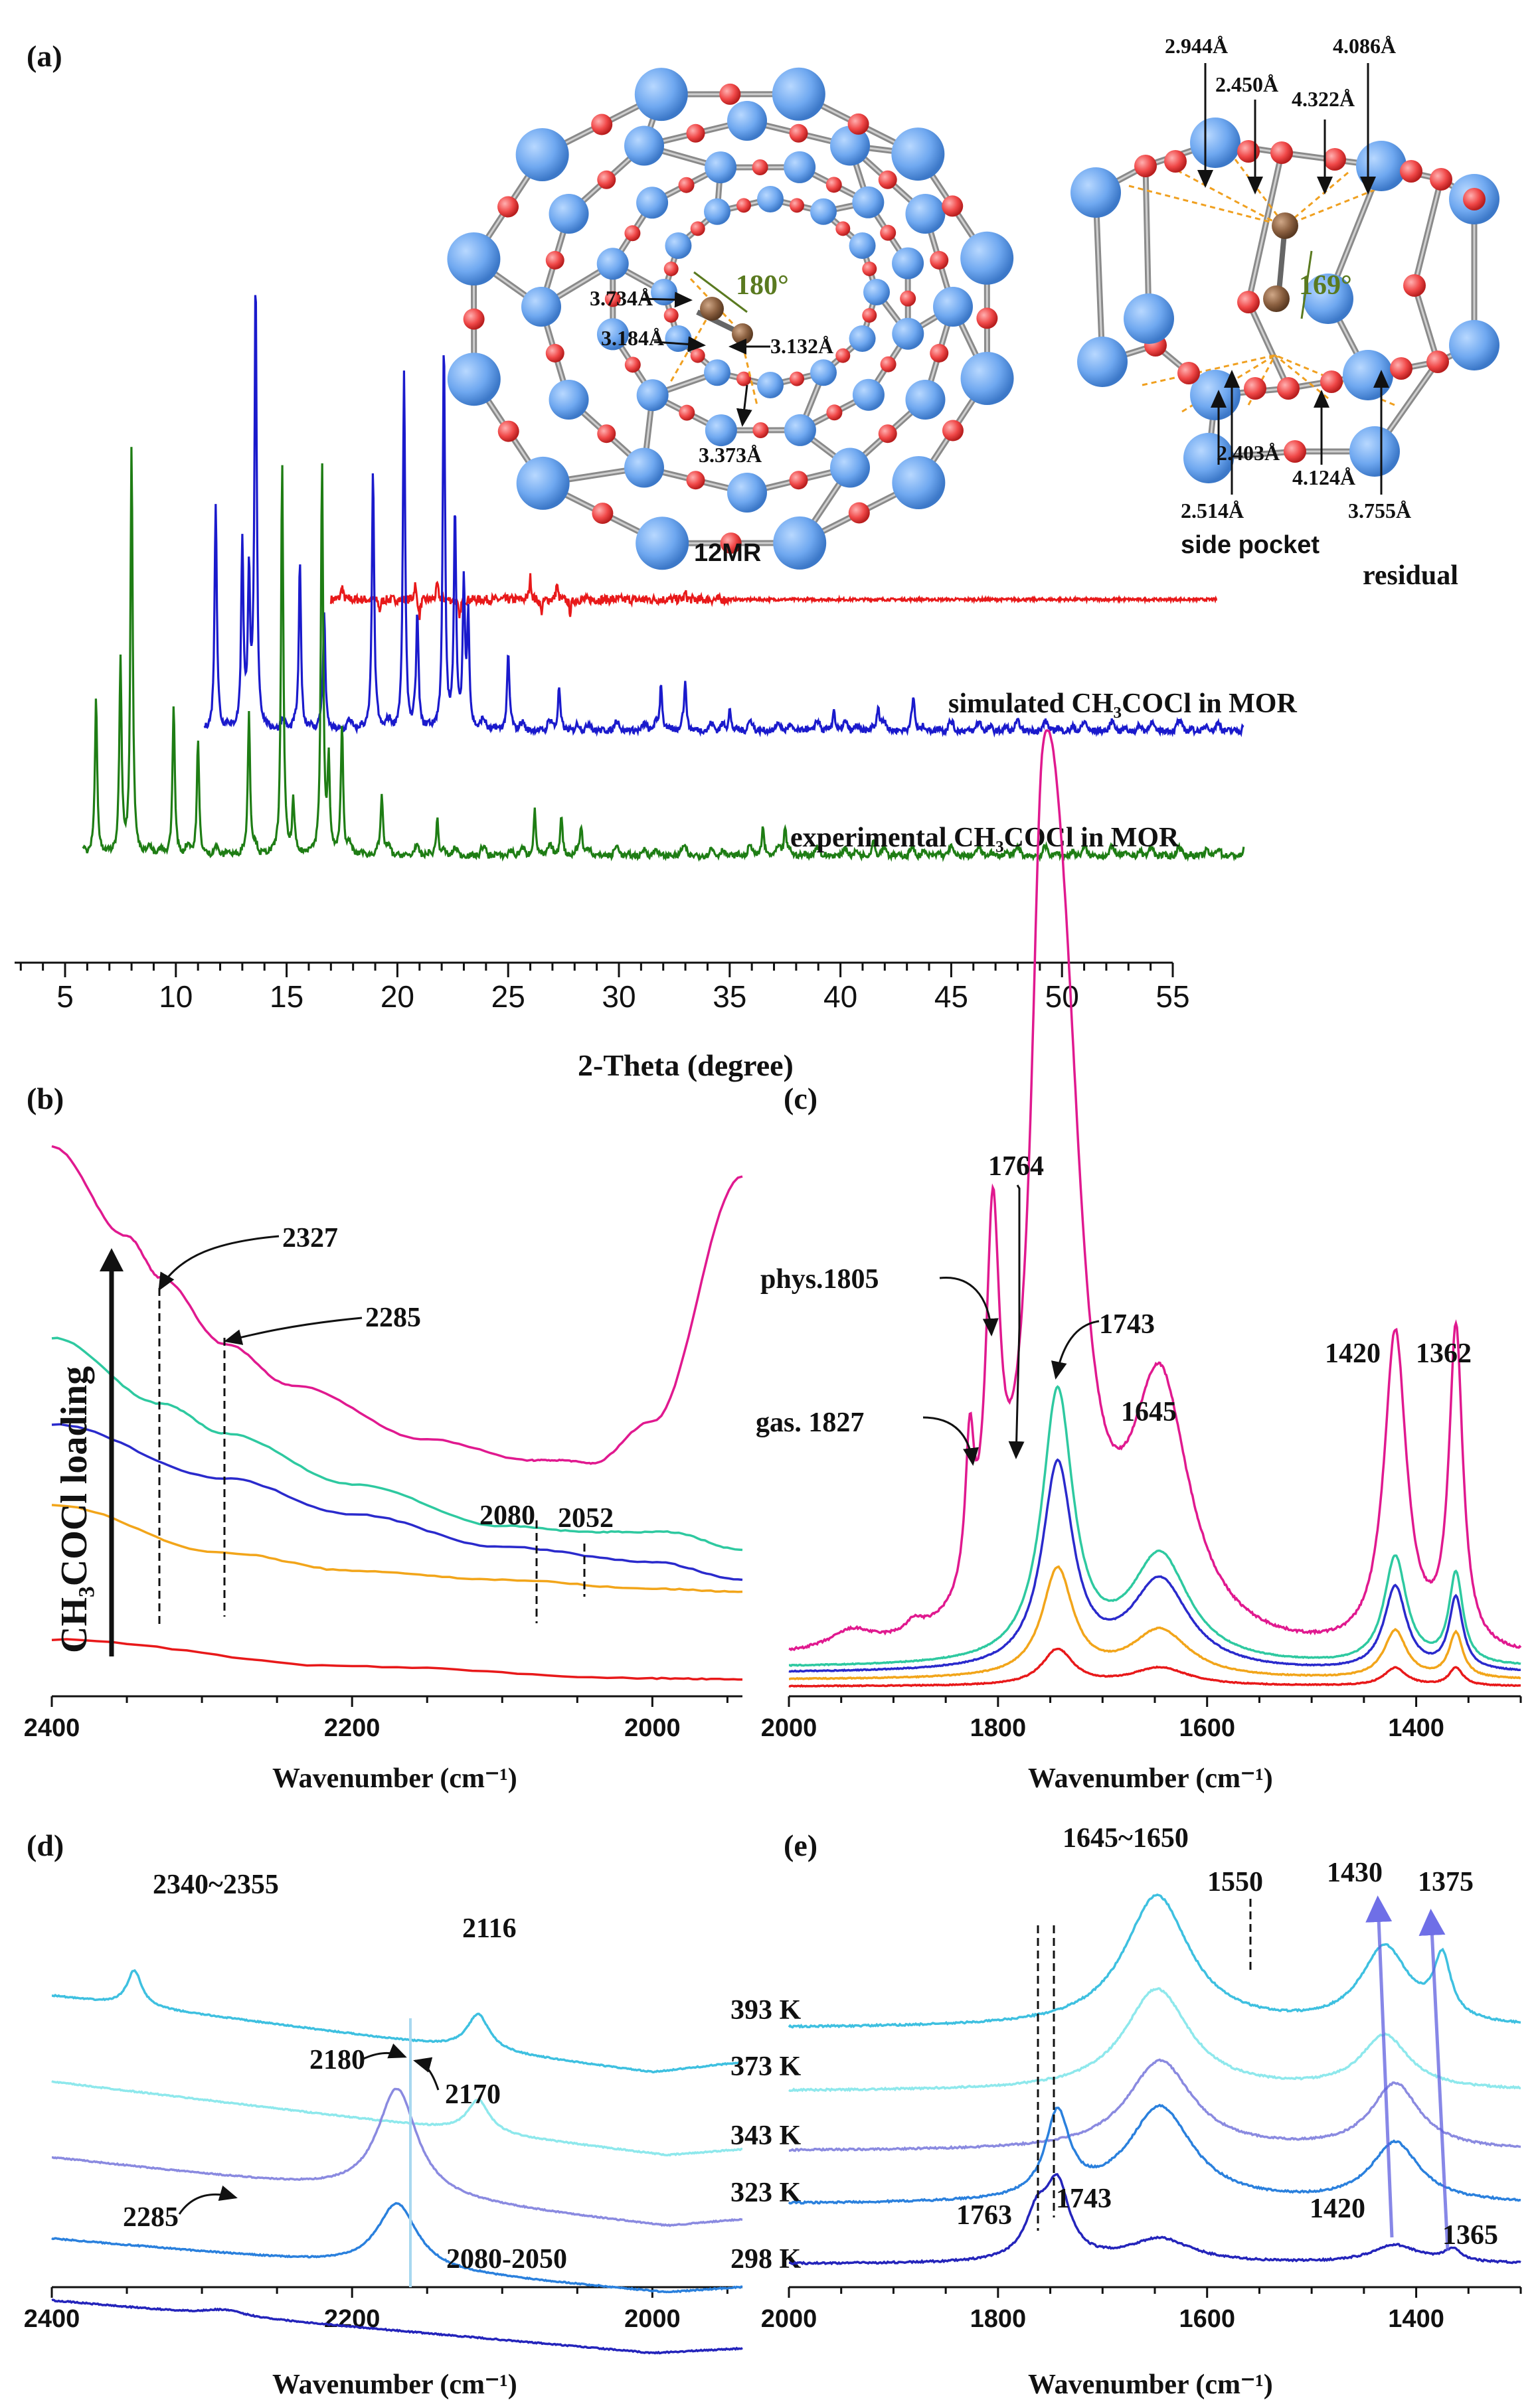  I want to click on panel-b-loading-label: CH₃COCl loading, so click(74, 1510).